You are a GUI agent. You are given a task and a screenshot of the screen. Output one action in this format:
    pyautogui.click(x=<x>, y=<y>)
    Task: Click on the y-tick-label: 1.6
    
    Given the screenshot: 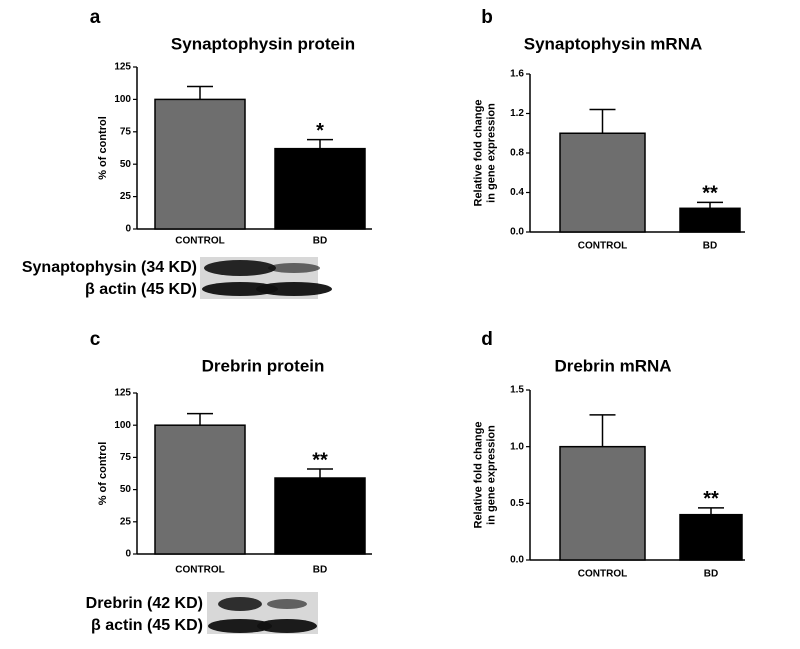 What is the action you would take?
    pyautogui.click(x=517, y=74)
    